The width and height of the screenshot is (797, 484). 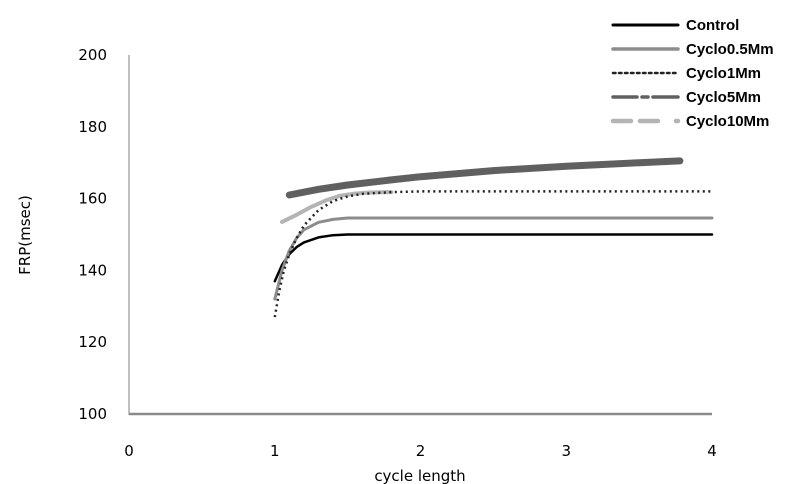 What do you see at coordinates (730, 49) in the screenshot?
I see `legend-label: Cyclo0.5Mm` at bounding box center [730, 49].